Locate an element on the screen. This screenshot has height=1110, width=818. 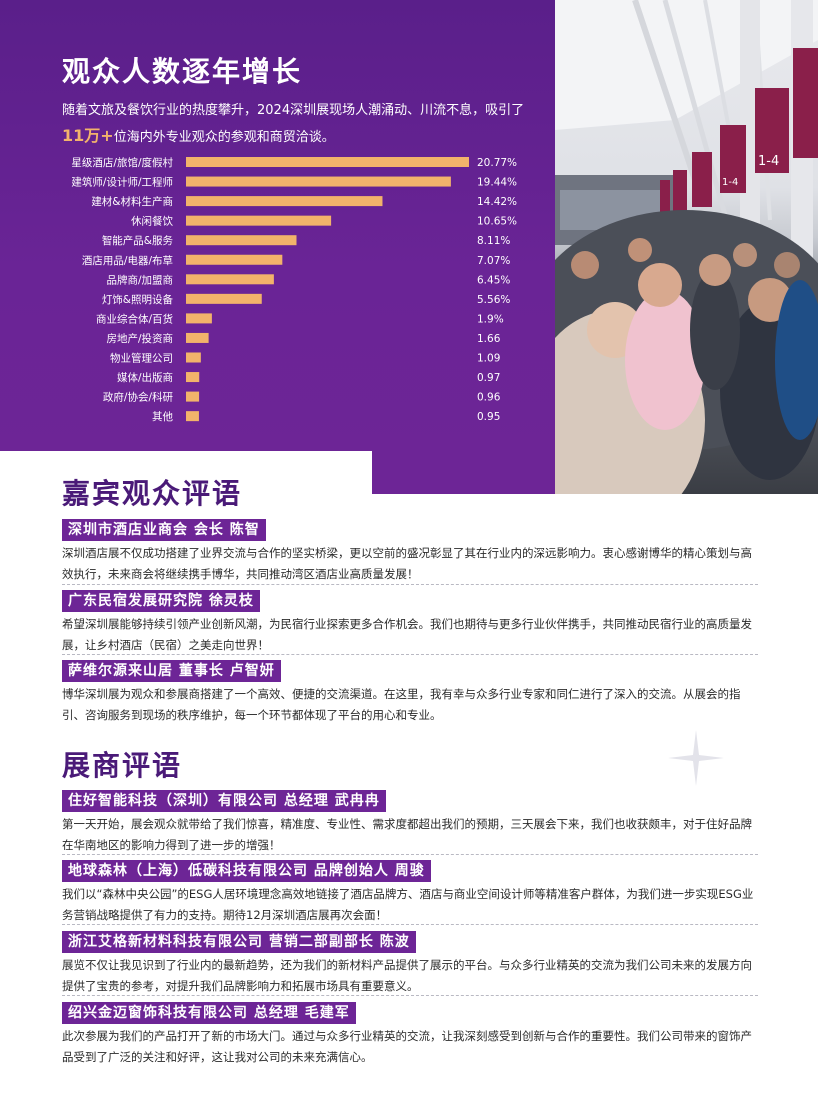
page-title: 观众人数逐年增长 is located at coordinates (182, 71).